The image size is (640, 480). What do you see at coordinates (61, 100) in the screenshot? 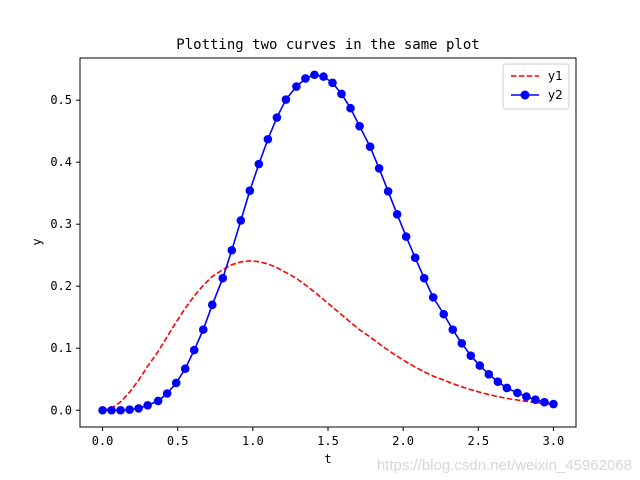
I see `y-tick-label: 0.5` at bounding box center [61, 100].